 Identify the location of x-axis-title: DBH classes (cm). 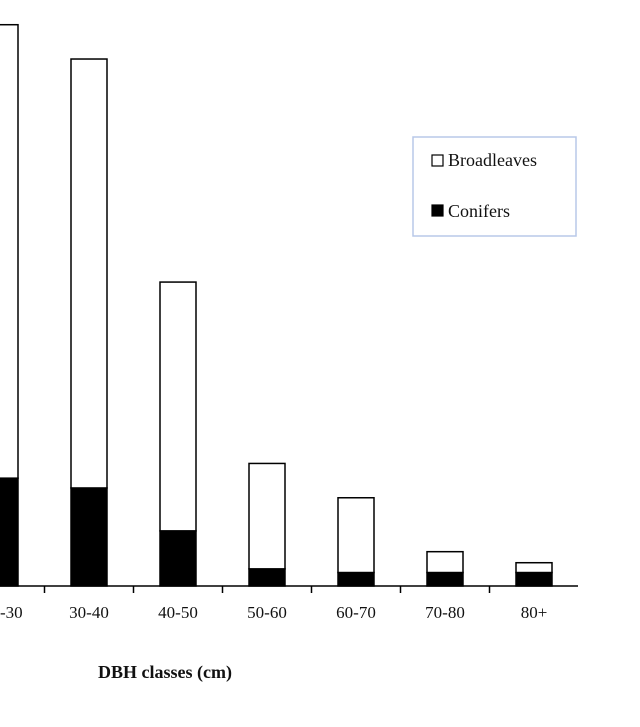
(165, 672).